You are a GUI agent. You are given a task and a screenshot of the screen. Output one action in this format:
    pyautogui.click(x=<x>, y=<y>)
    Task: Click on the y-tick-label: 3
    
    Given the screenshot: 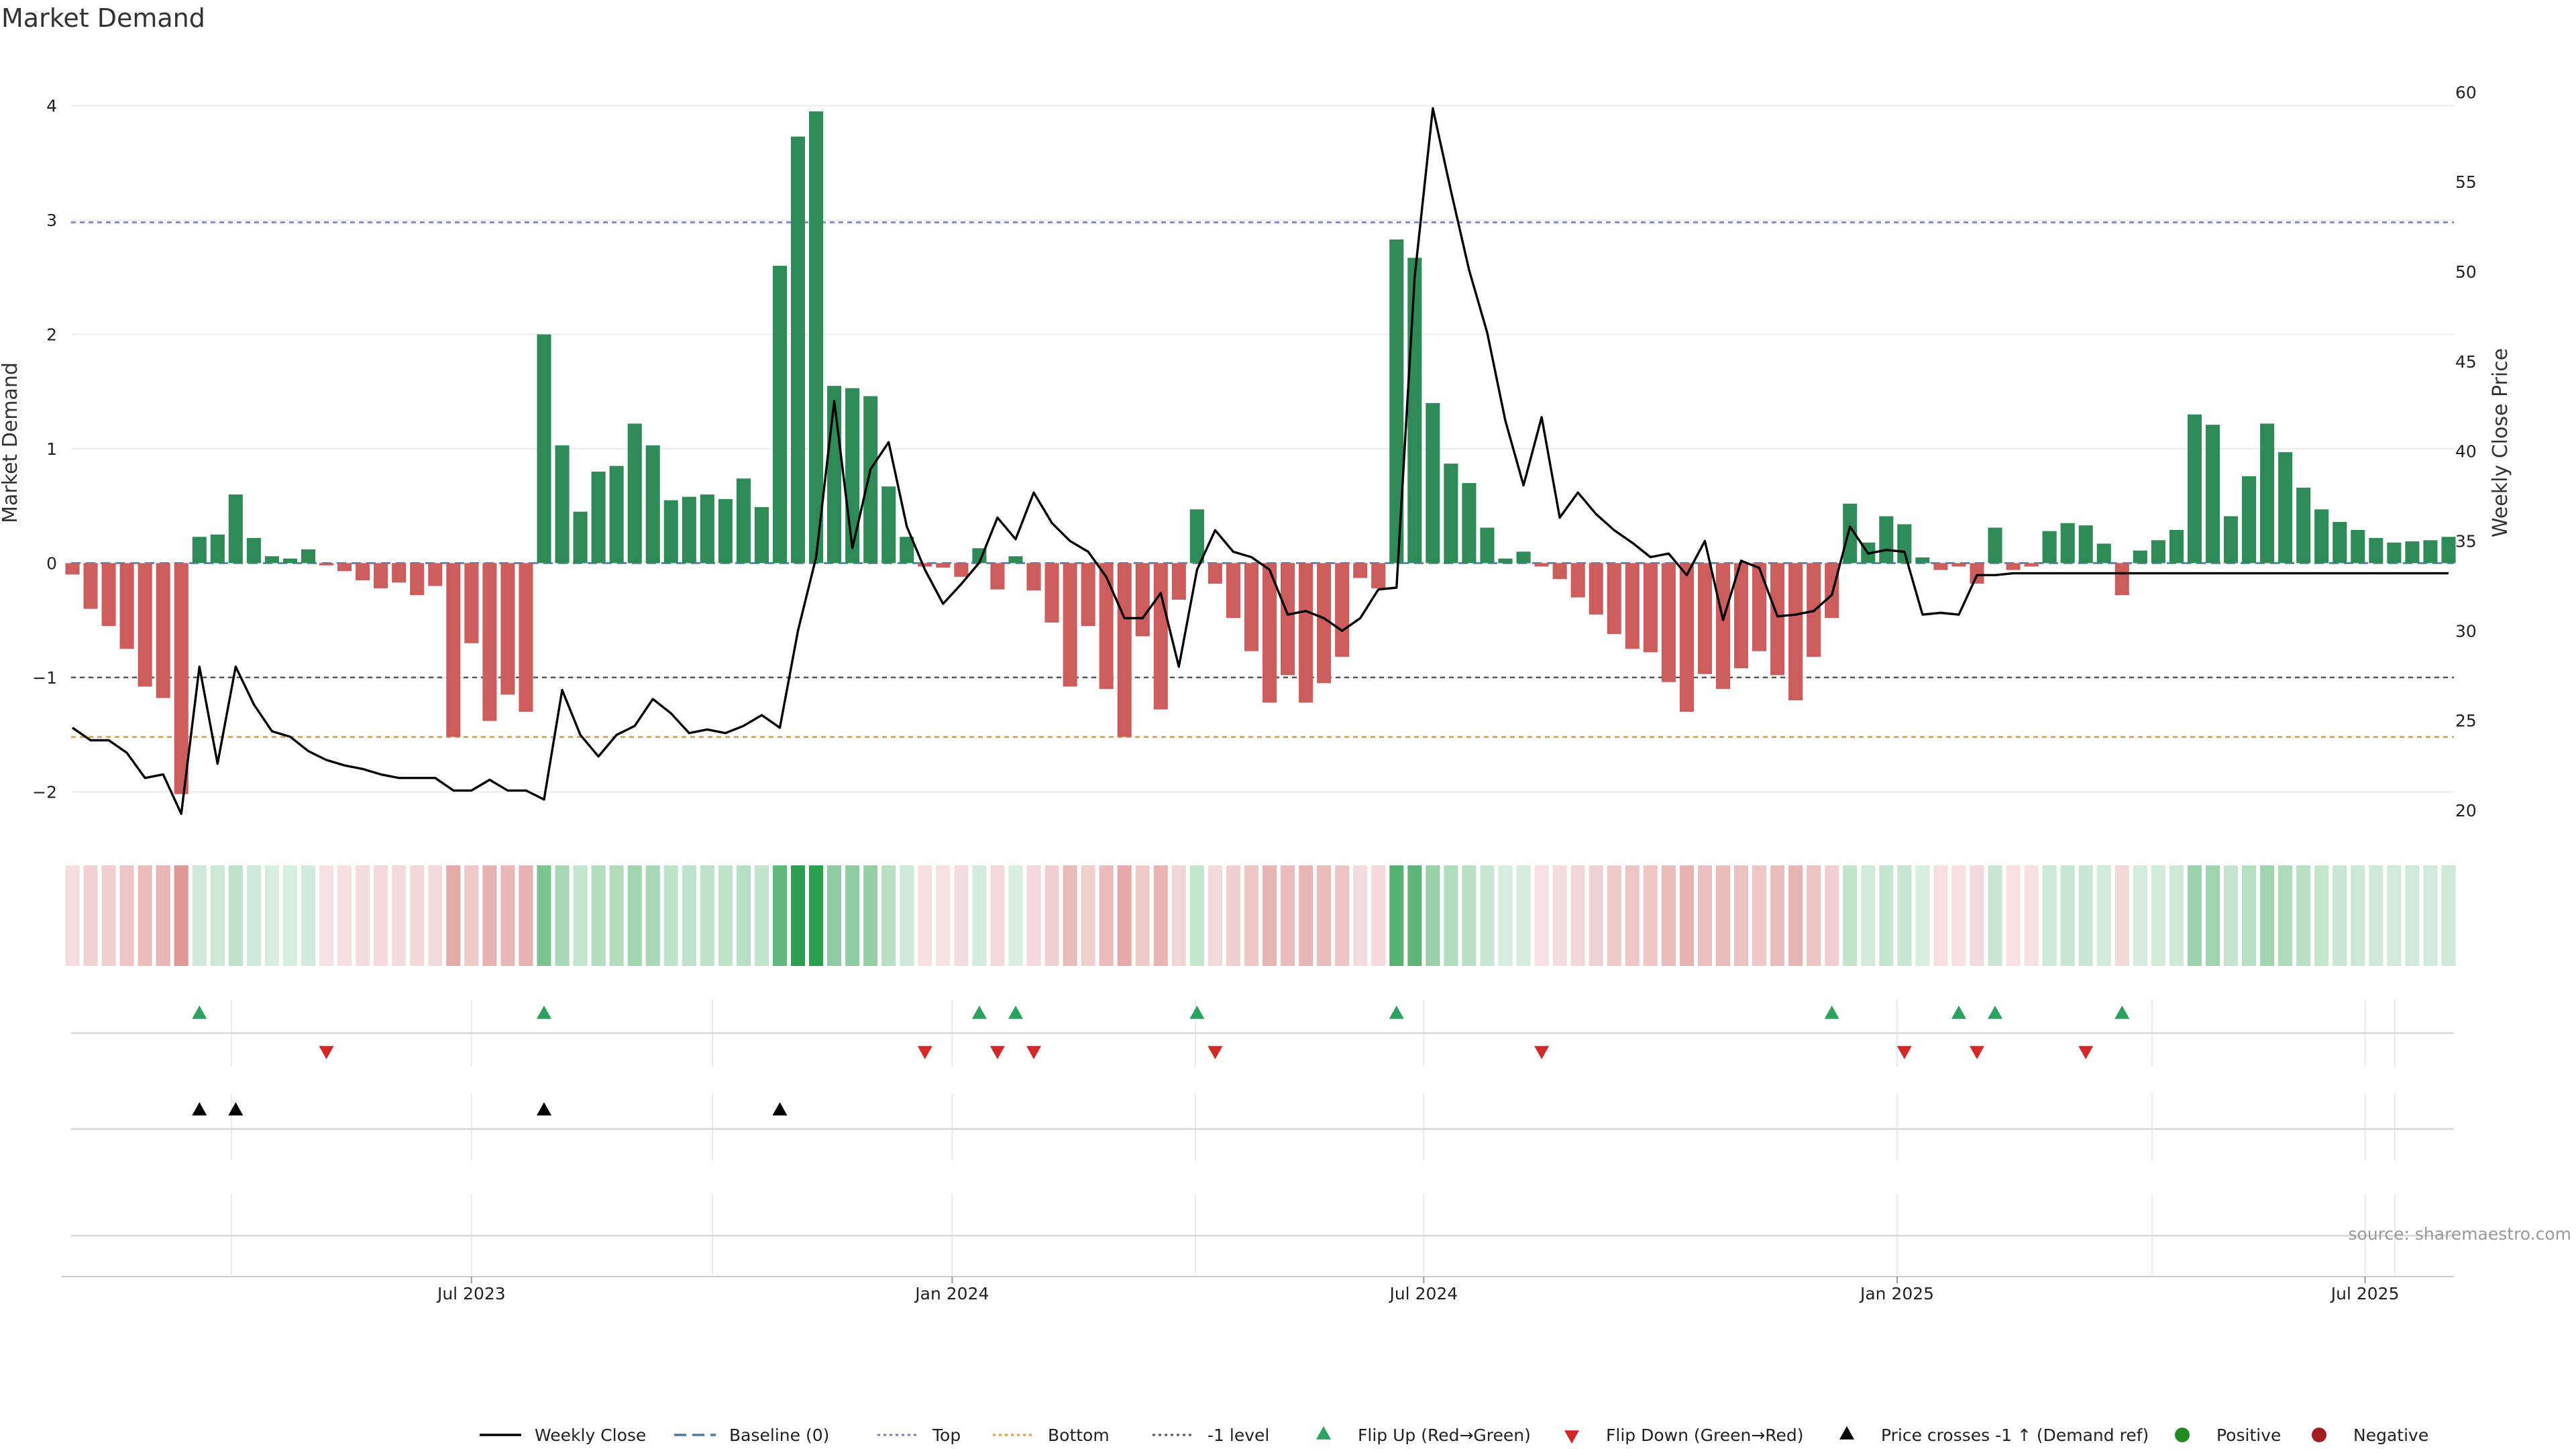 What is the action you would take?
    pyautogui.click(x=51, y=220)
    